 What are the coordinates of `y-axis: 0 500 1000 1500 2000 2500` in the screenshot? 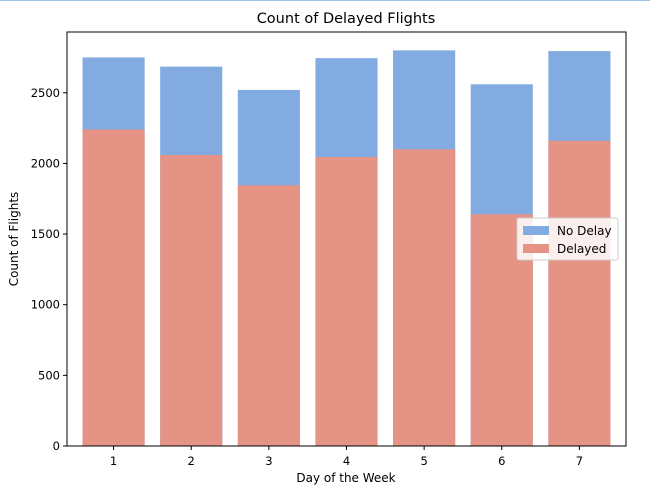 It's located at (49, 269).